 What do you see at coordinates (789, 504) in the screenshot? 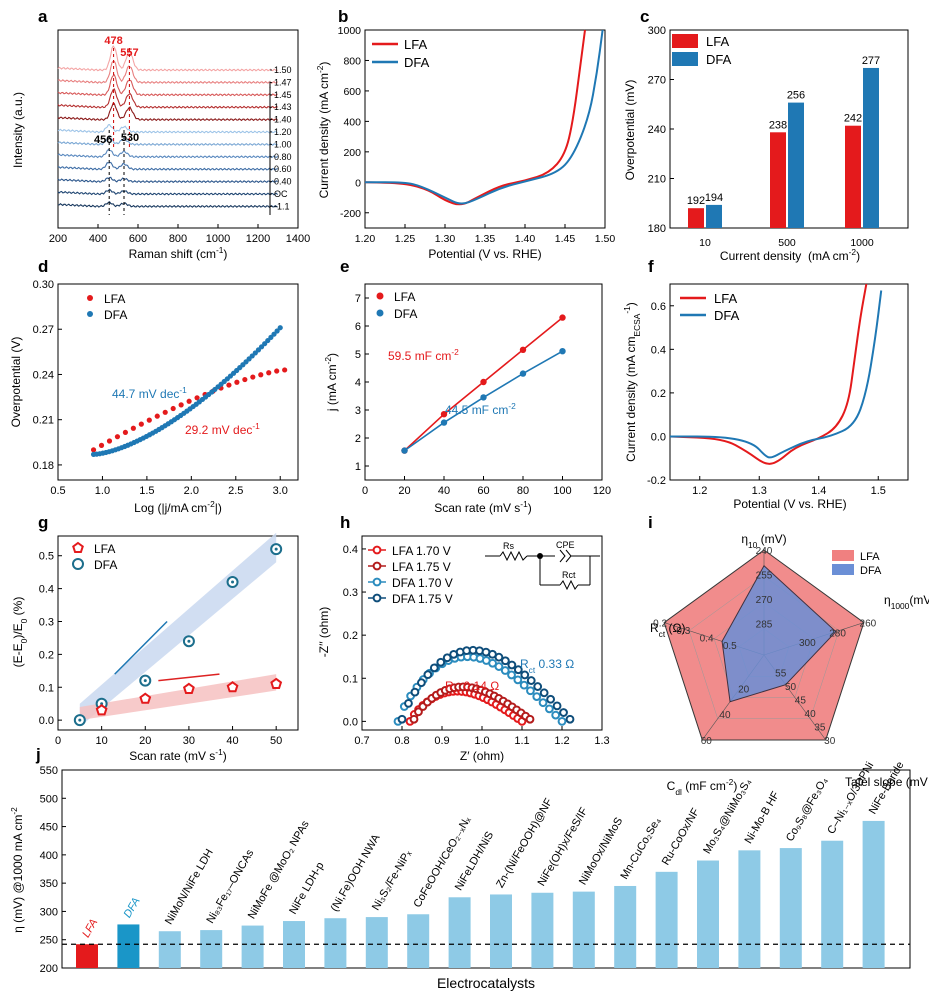
I see `f-x-axis-title: Potential (V vs. RHE)` at bounding box center [789, 504].